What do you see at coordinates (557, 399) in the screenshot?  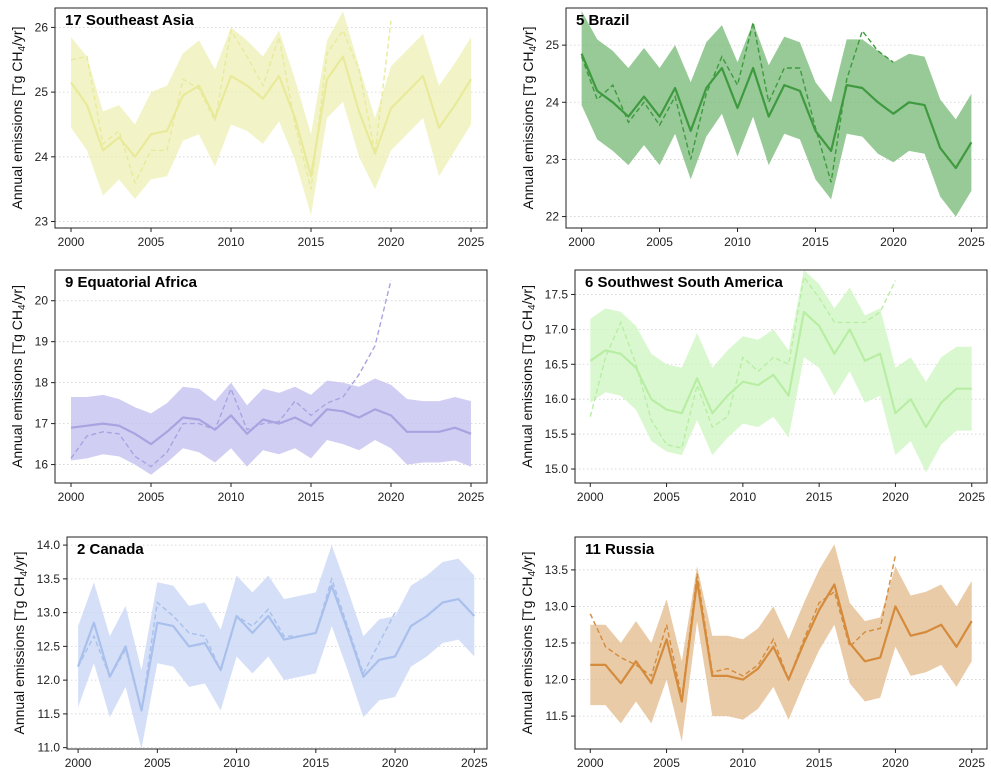 I see `y-tick-label: 16.0` at bounding box center [557, 399].